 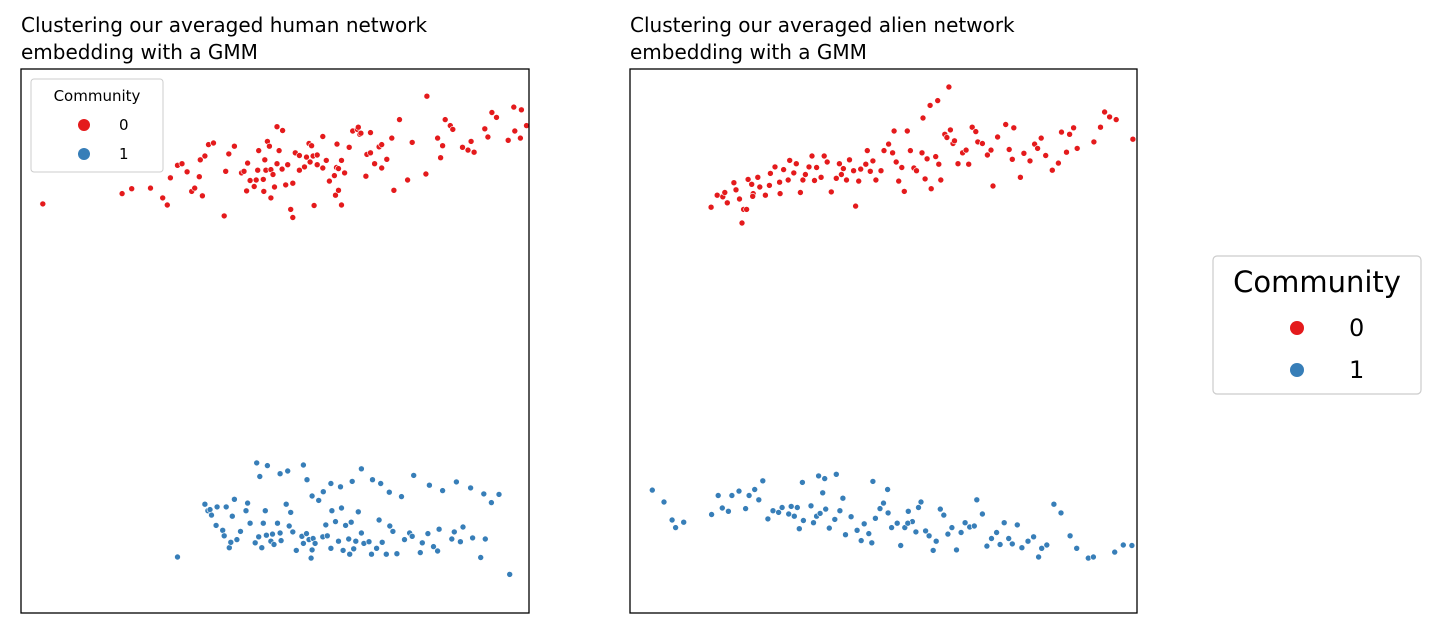 What do you see at coordinates (124, 125) in the screenshot?
I see `legend-label-0: 0` at bounding box center [124, 125].